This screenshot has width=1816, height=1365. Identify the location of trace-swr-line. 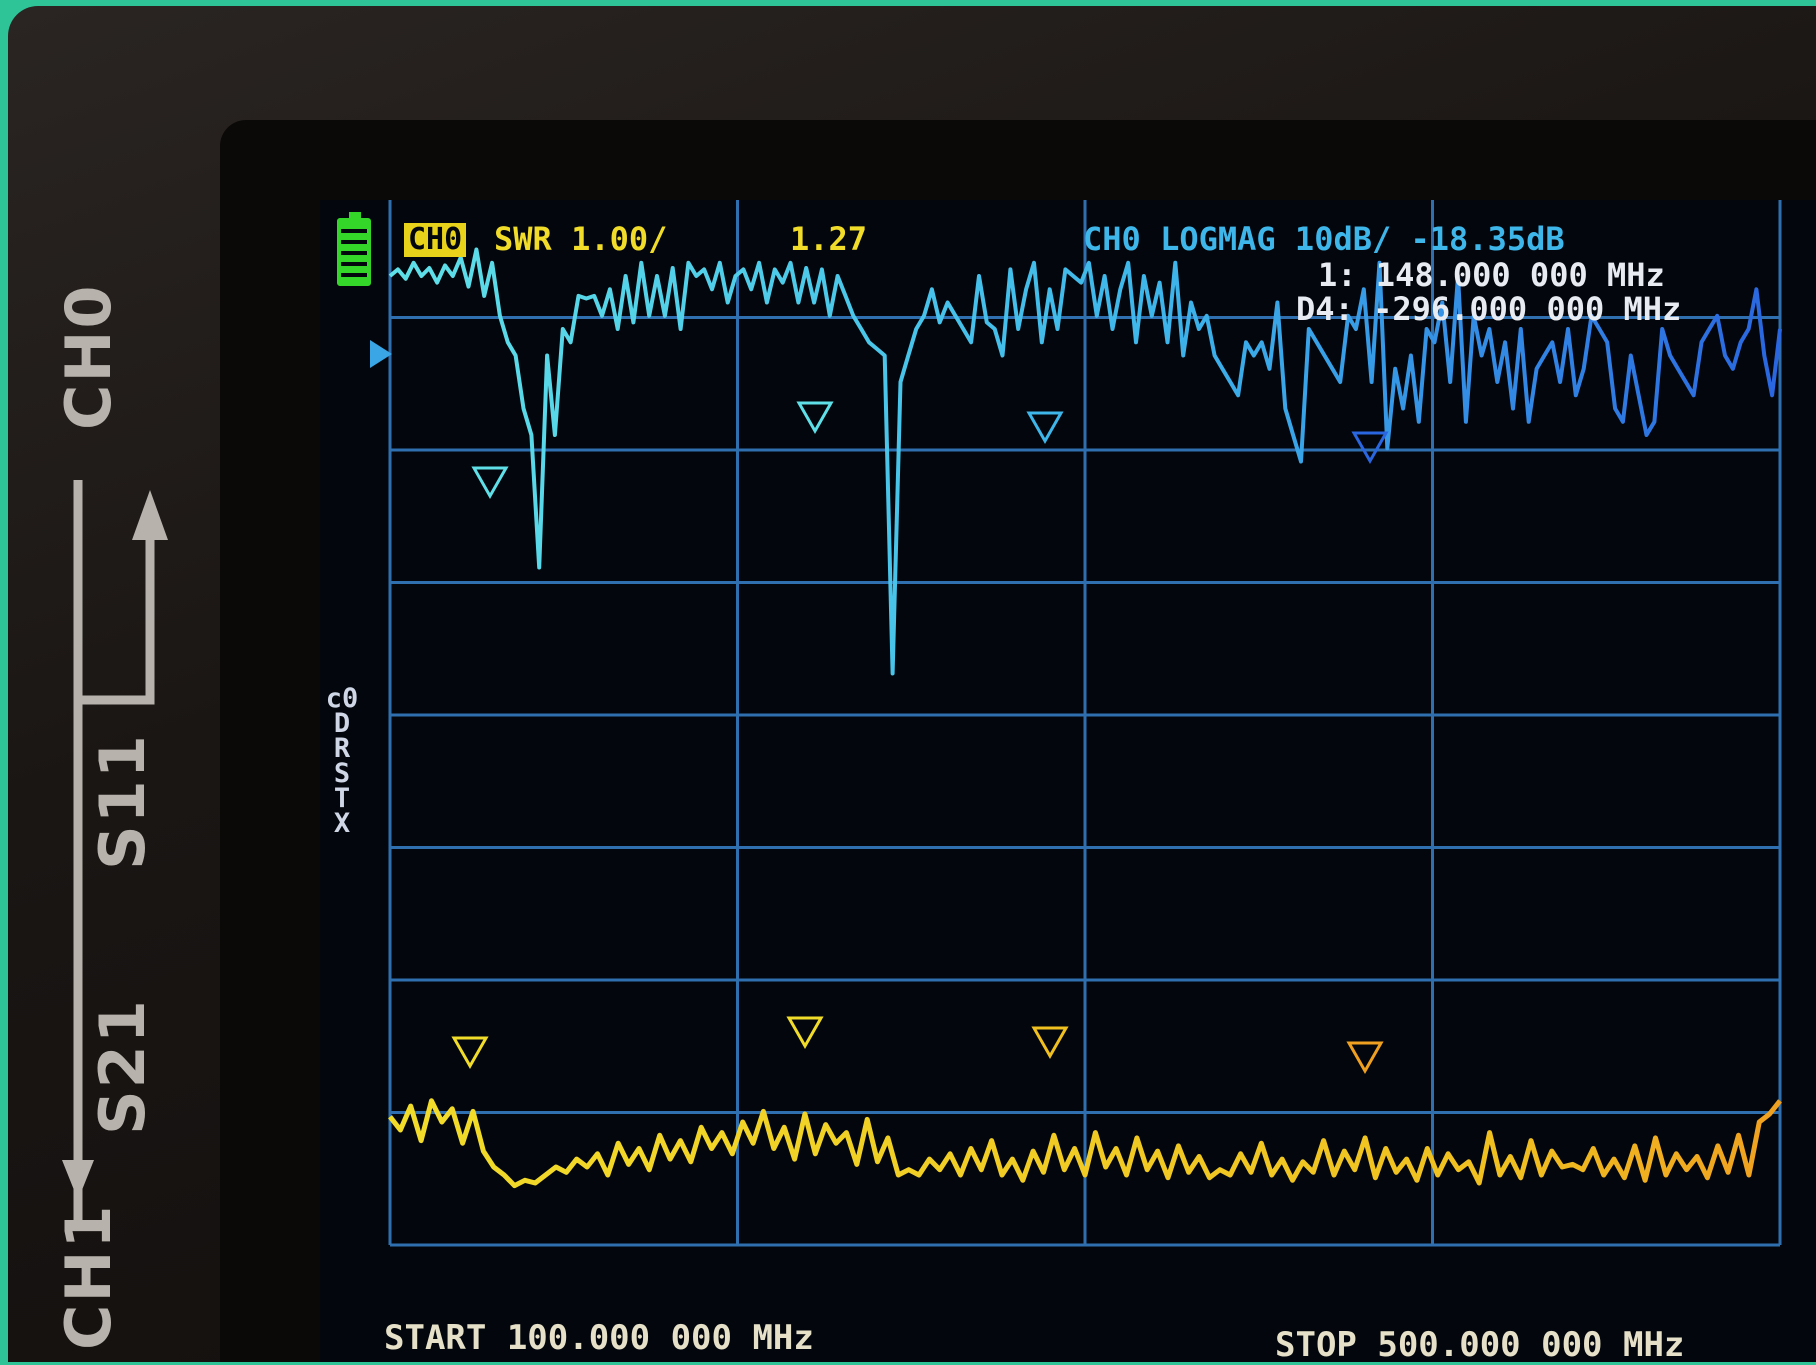
(1085, 1143).